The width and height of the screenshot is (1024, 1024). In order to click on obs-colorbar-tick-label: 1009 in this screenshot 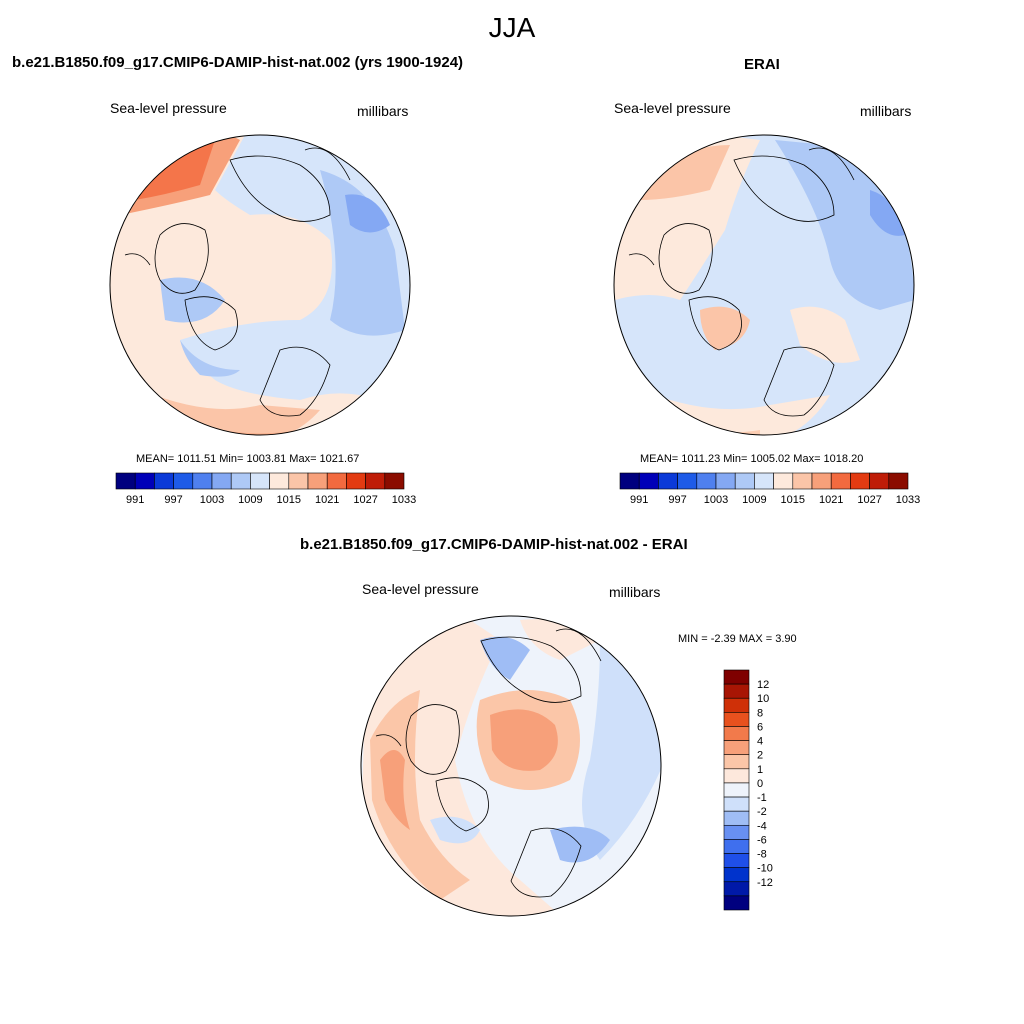, I will do `click(754, 500)`.